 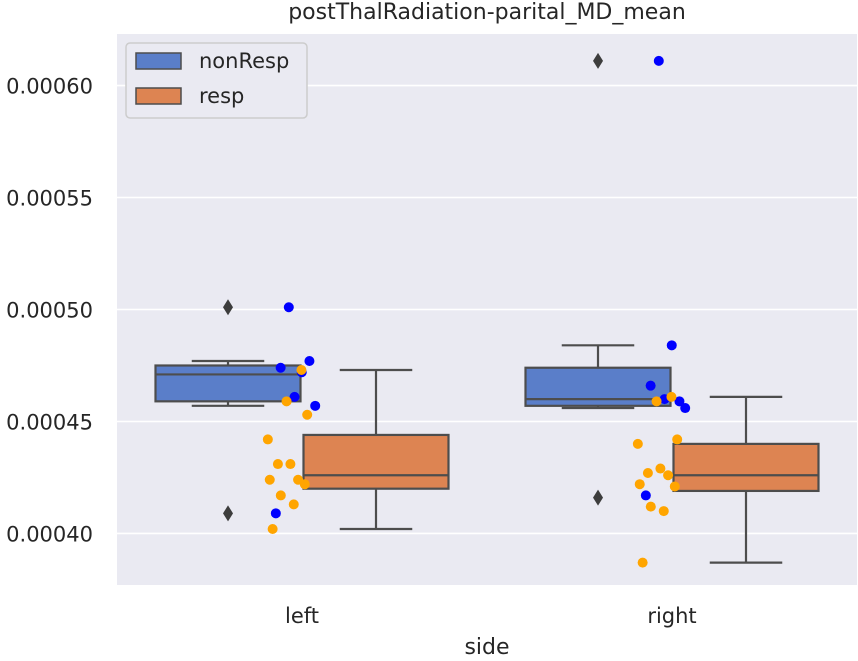 I want to click on chart-title: postThalRadiation-parital_MD_mean, so click(x=487, y=12).